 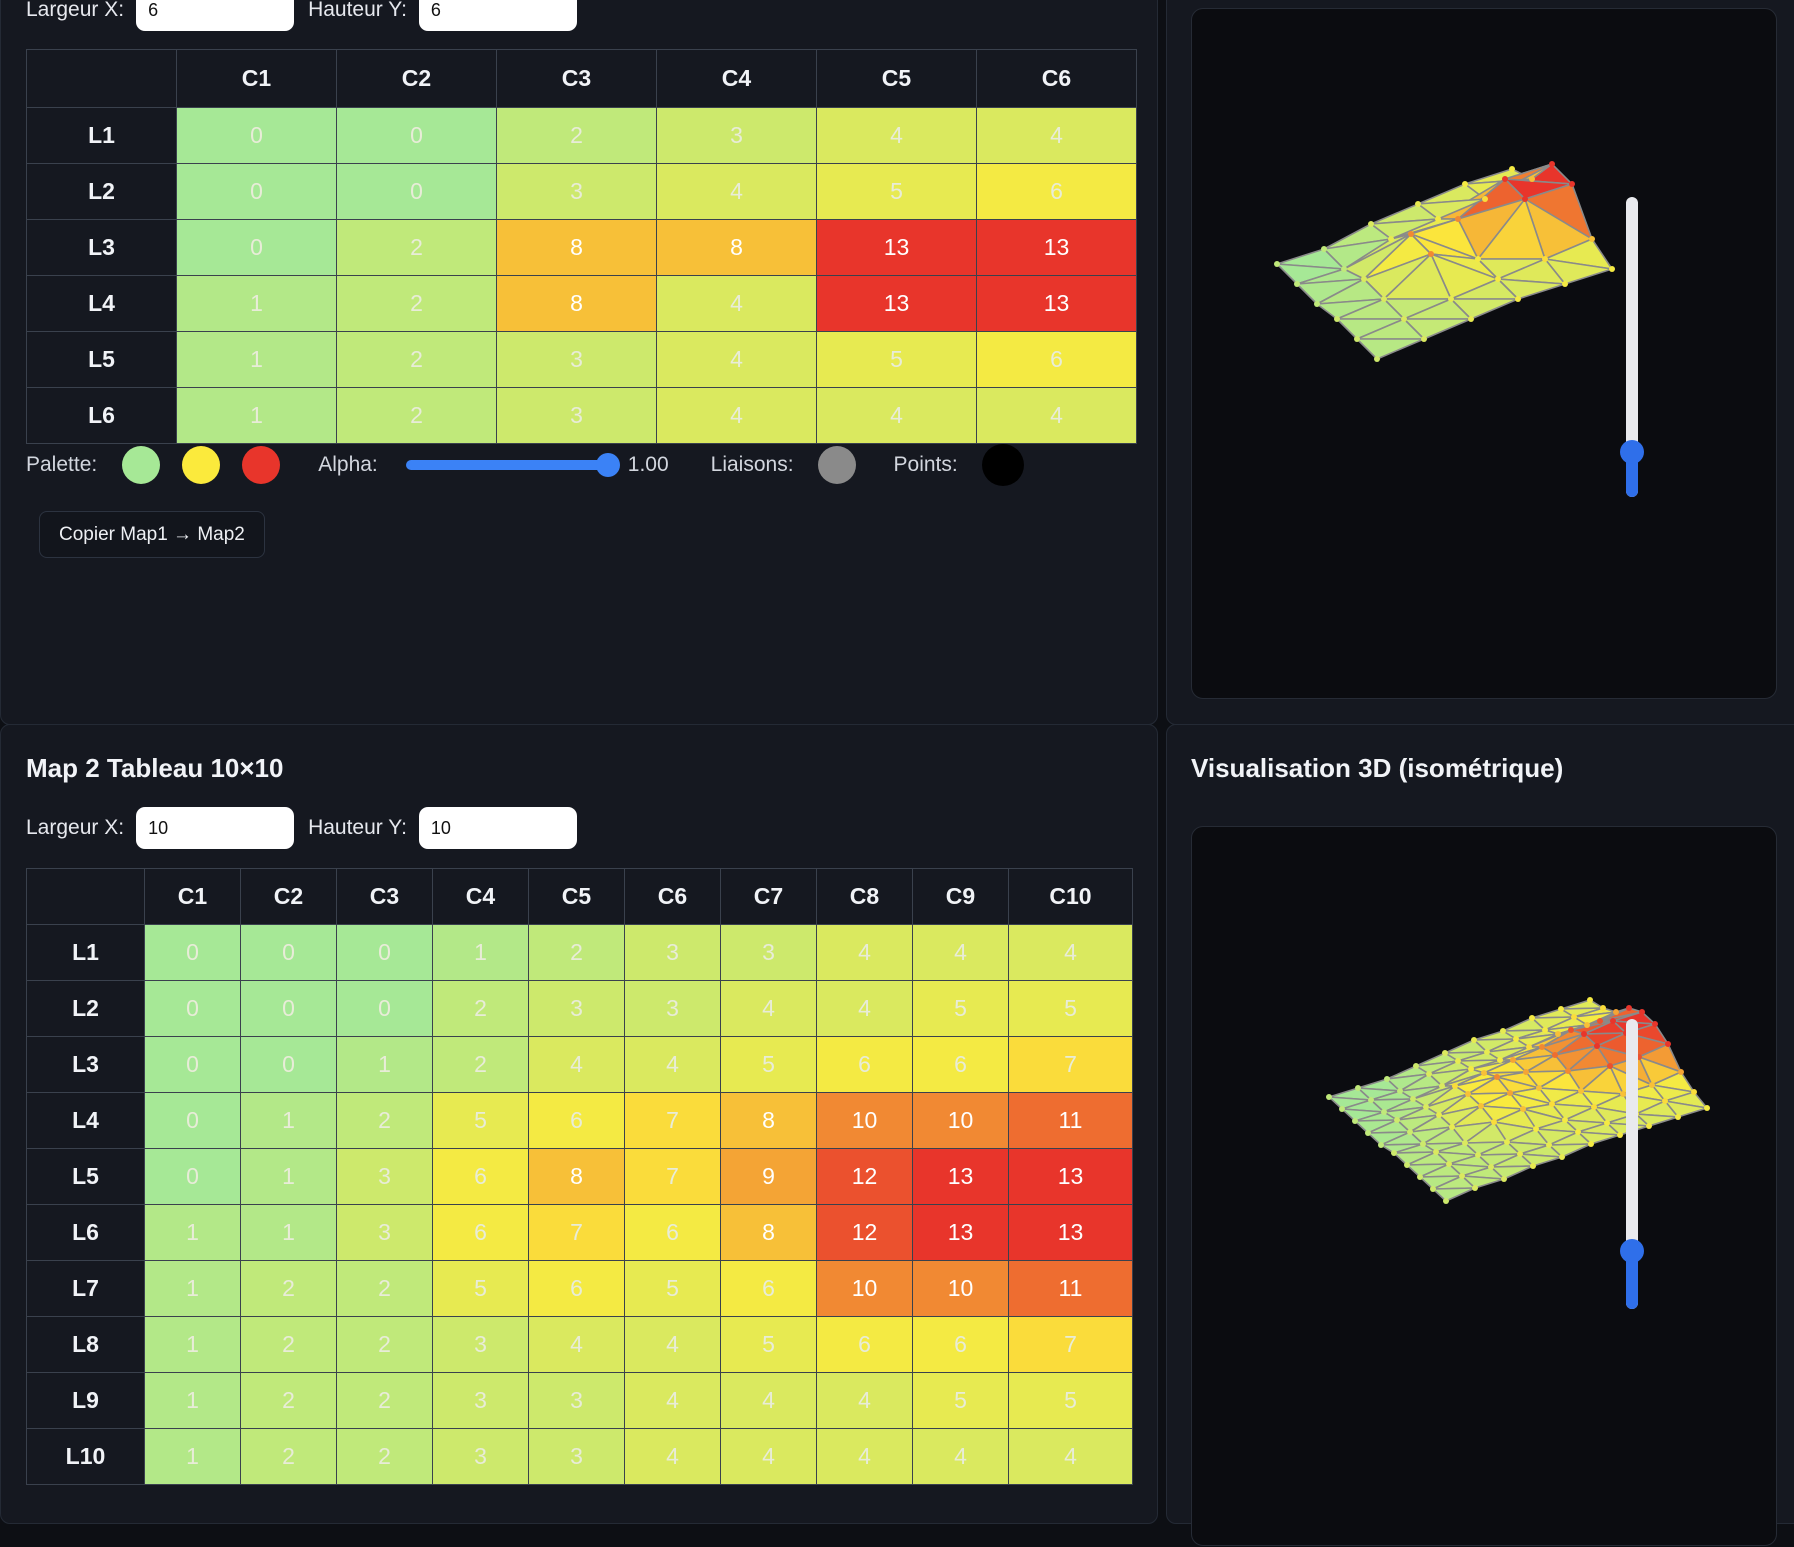 I want to click on value-cell: 9, so click(x=768, y=1176).